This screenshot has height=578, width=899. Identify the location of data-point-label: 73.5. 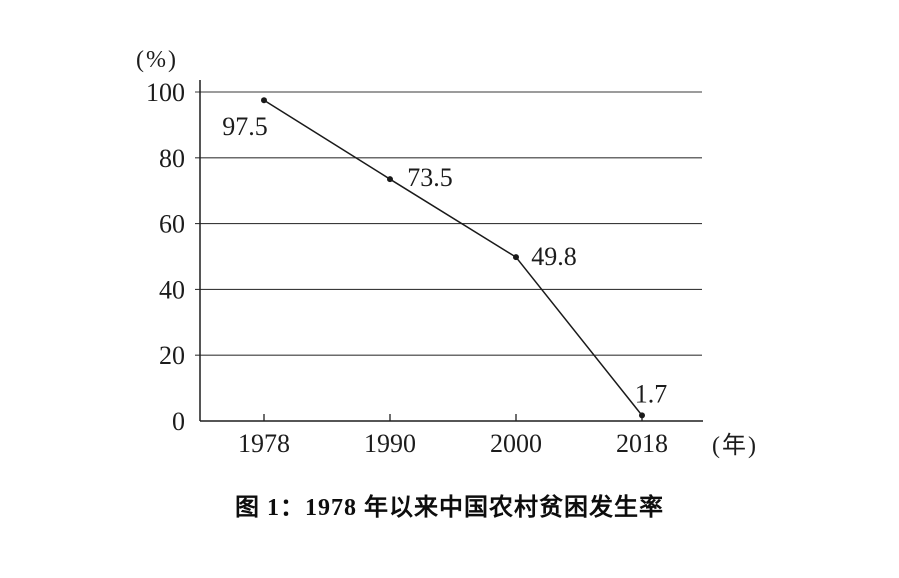
(430, 177).